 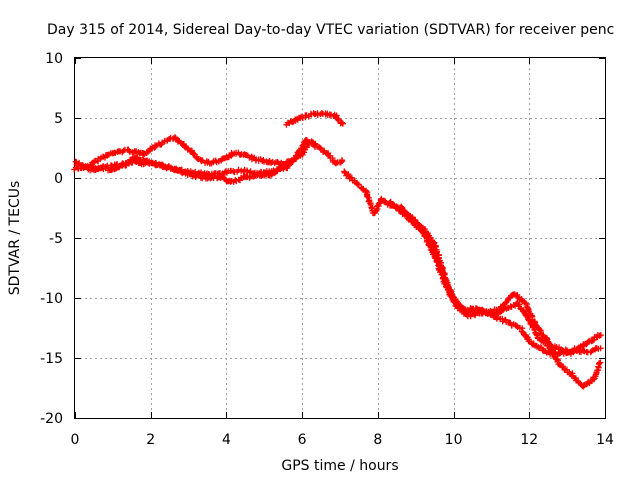 I want to click on y-tick-label: -10, so click(x=51, y=299).